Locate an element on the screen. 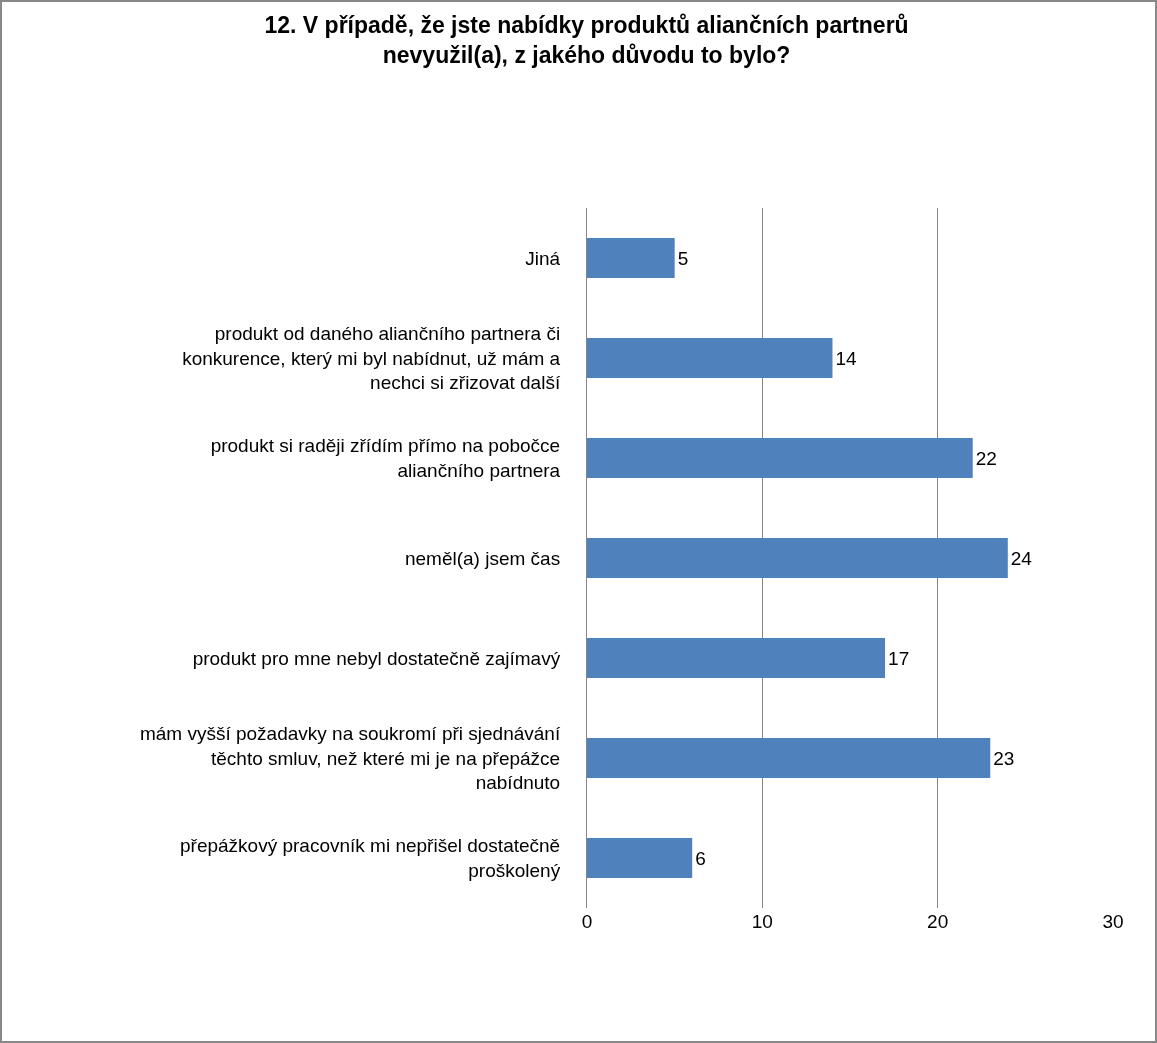 This screenshot has height=1043, width=1157. data-label: 14 is located at coordinates (846, 358).